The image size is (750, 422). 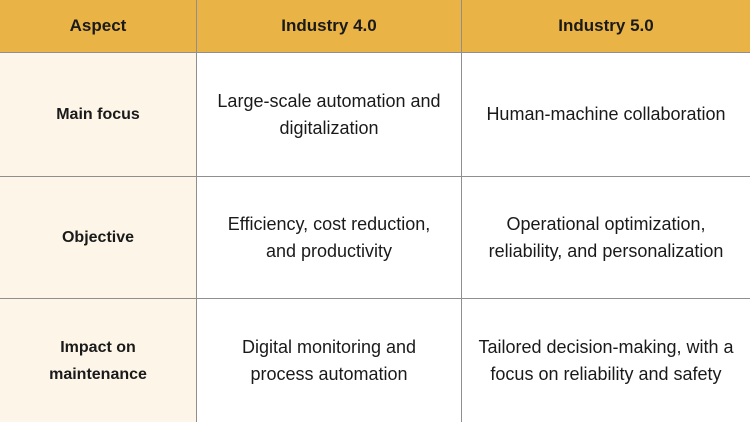 I want to click on aspect-cell: Objective, so click(x=98, y=238).